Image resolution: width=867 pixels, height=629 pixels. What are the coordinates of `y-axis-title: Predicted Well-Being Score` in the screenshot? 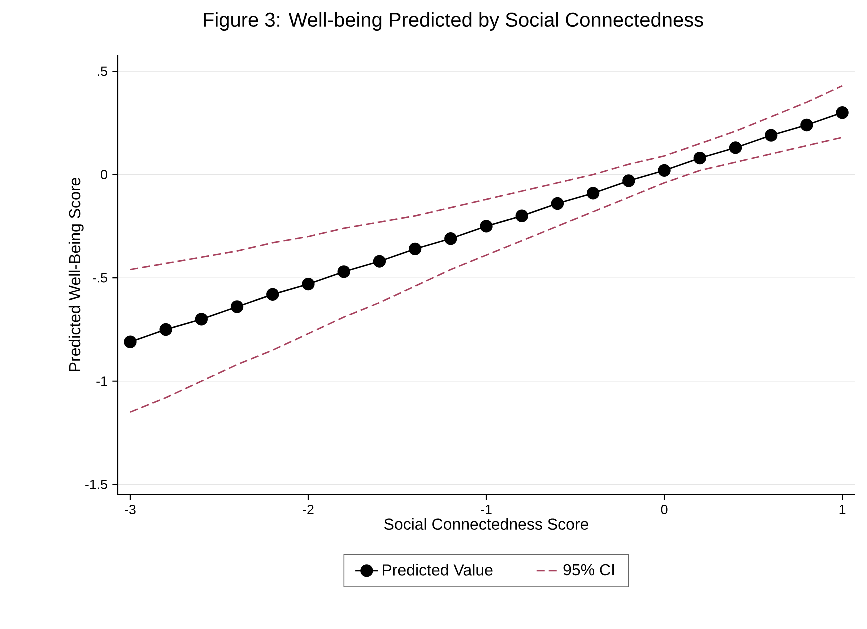 It's located at (76, 275).